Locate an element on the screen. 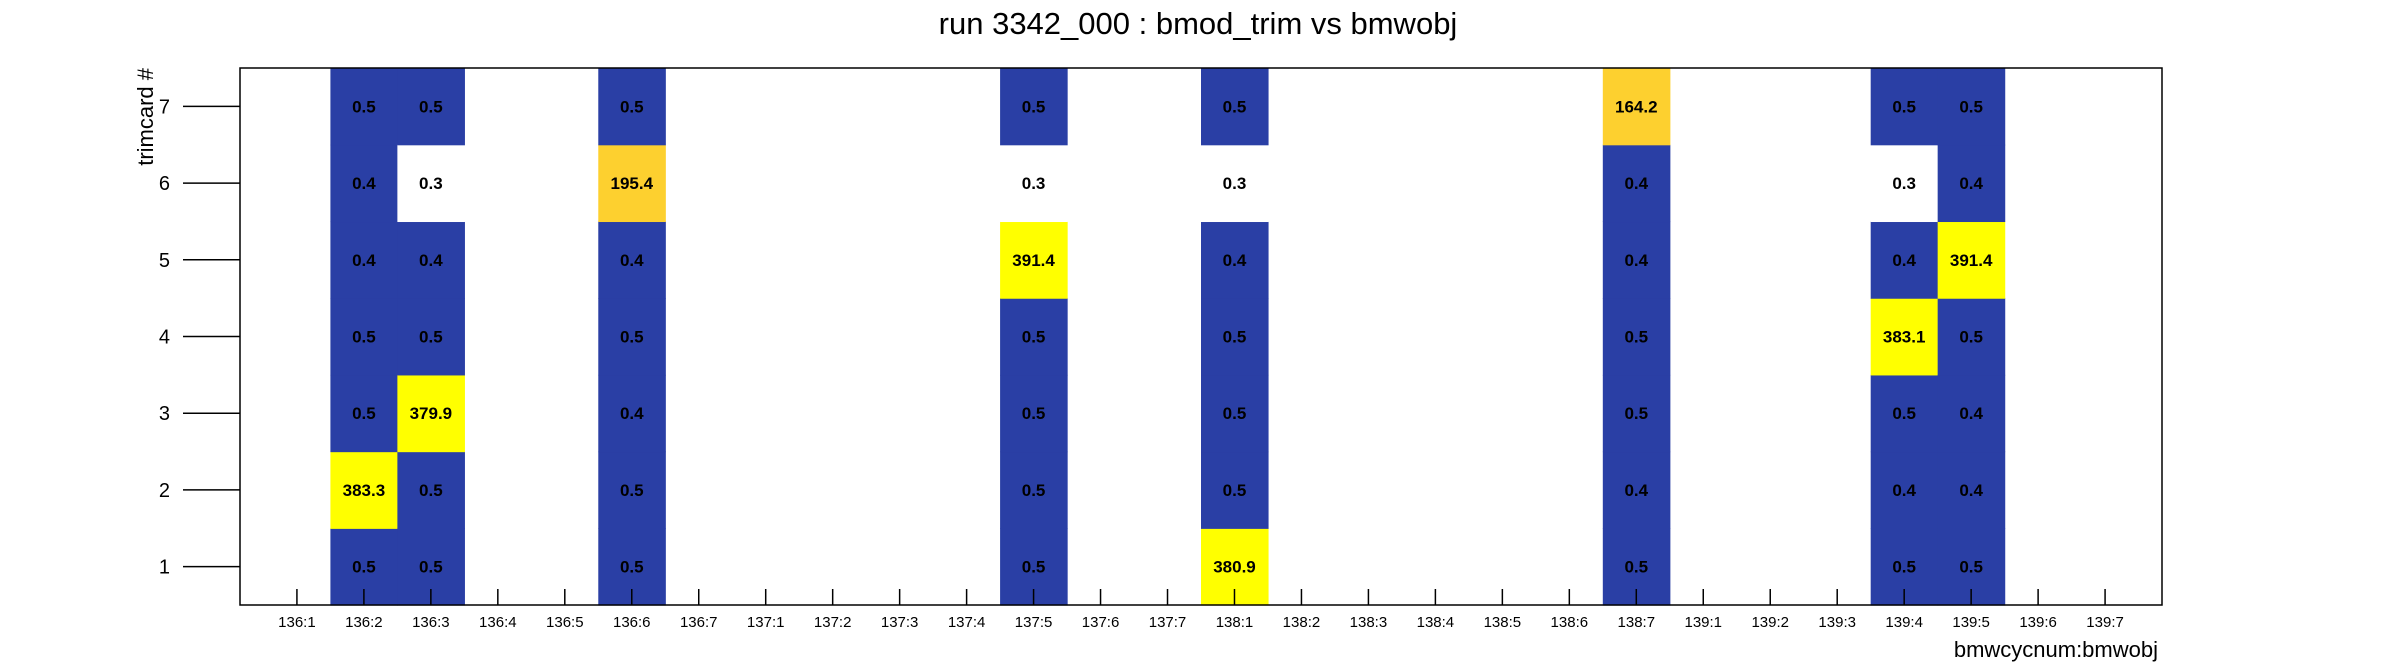 This screenshot has width=2396, height=672. y-tick-label: 1 is located at coordinates (164, 568).